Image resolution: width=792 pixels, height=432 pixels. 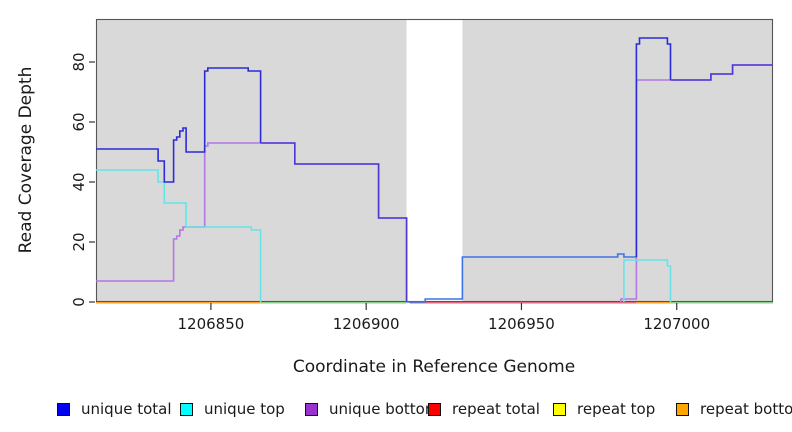 I want to click on y-tick-label: 40, so click(x=79, y=182).